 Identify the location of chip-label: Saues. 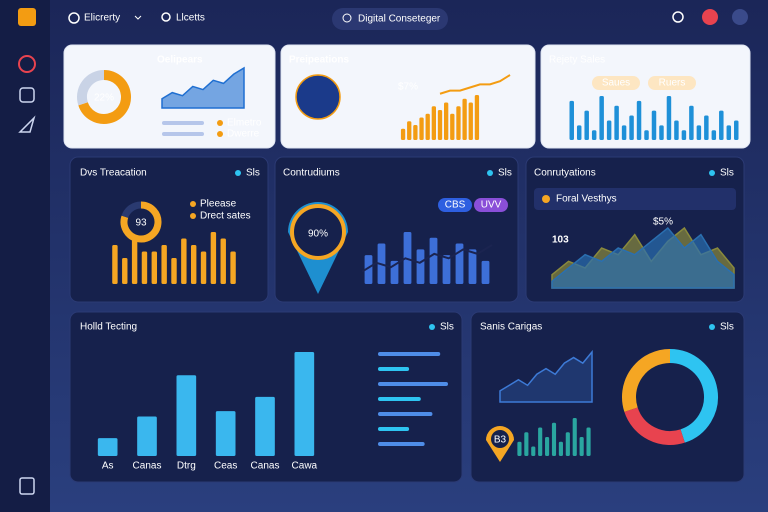
(616, 83).